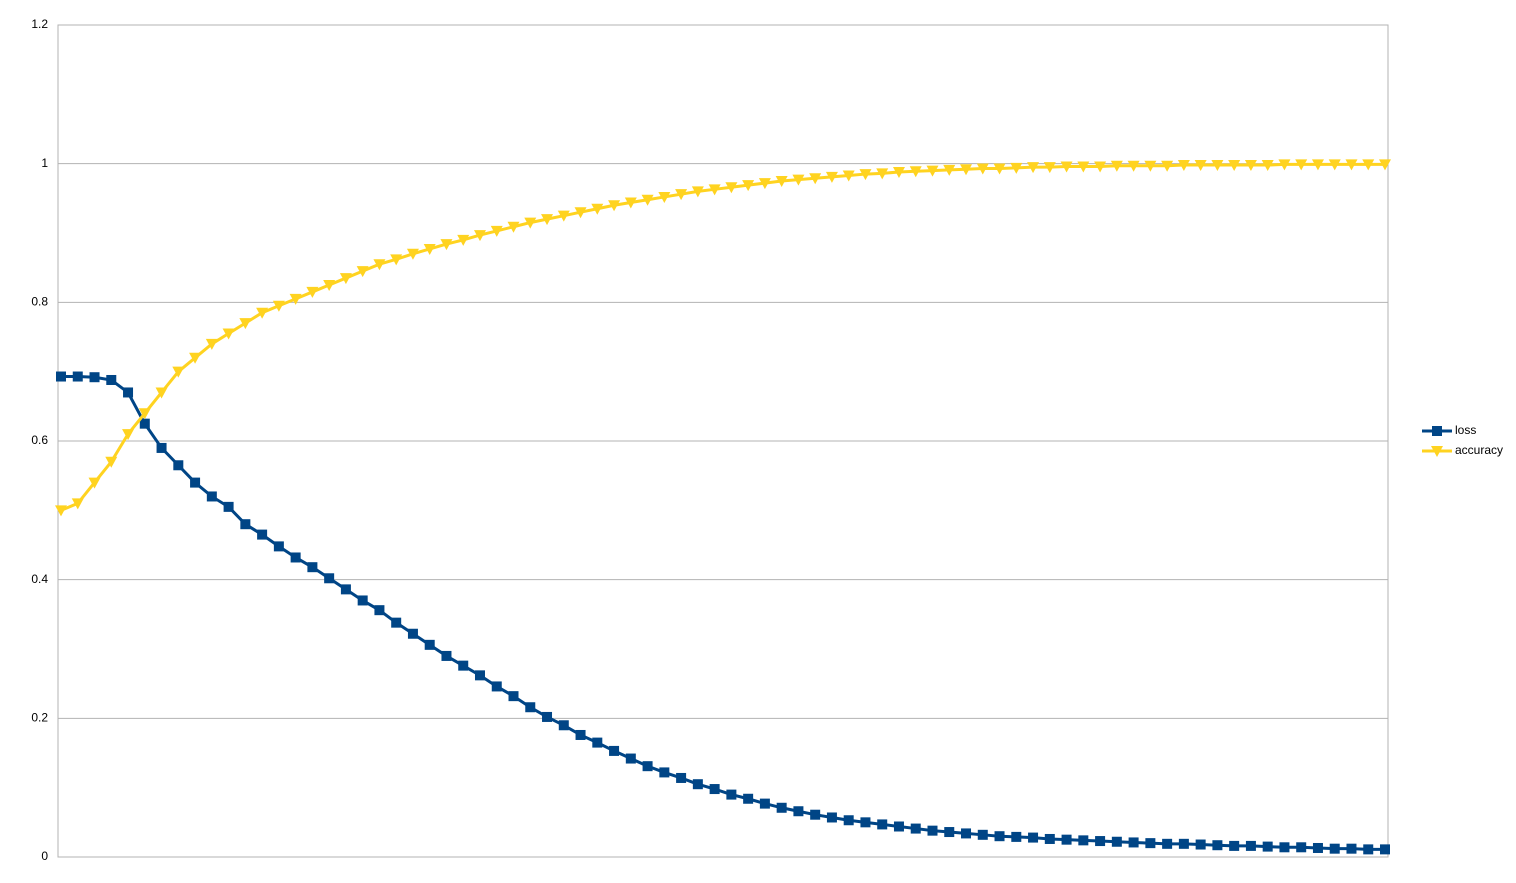 This screenshot has height=883, width=1516. I want to click on y-tick-label: 1, so click(44, 163).